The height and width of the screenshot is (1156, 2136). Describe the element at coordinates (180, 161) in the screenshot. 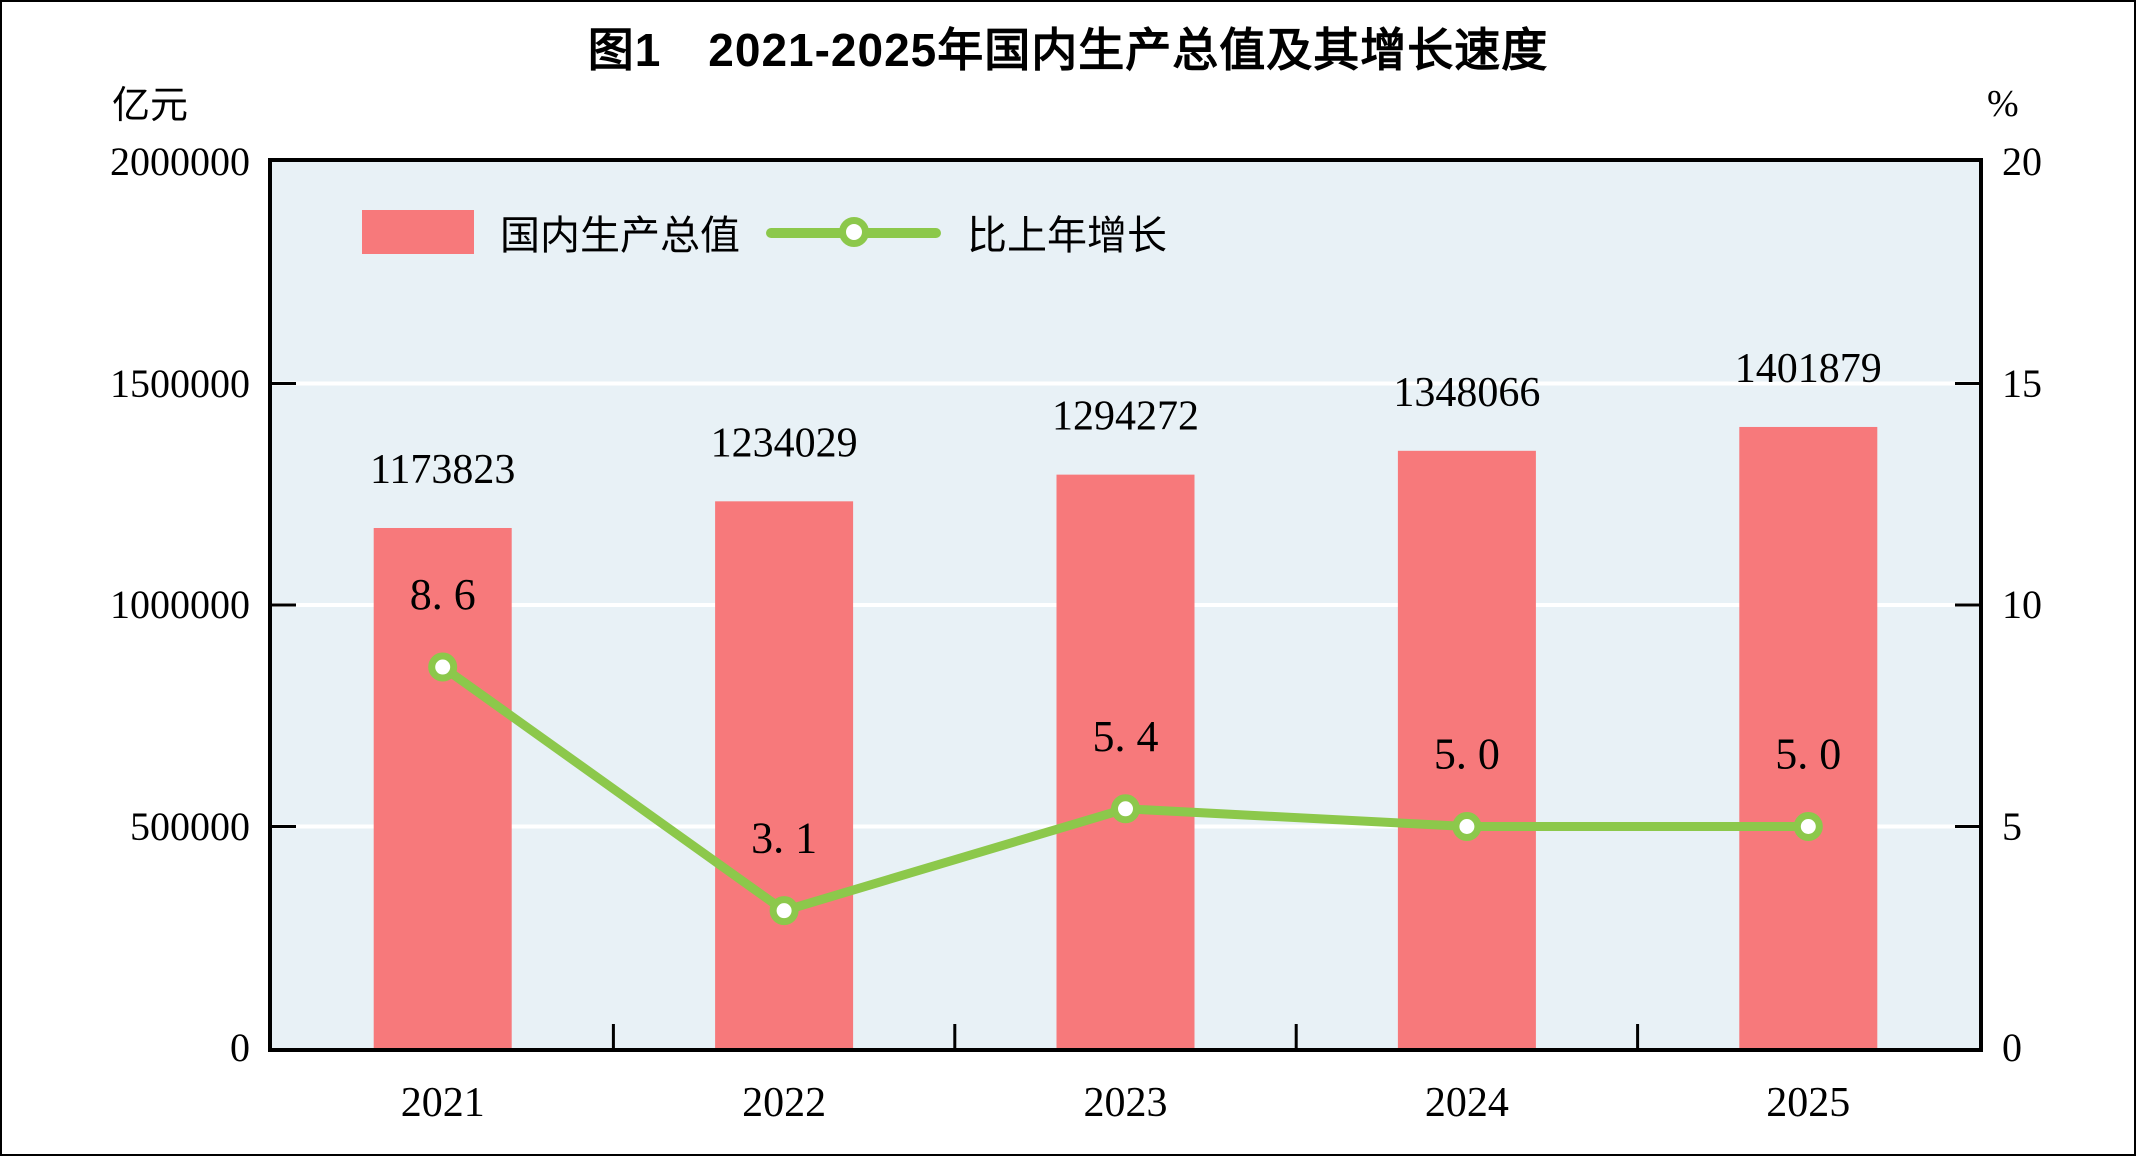

I see `y-axis-label-left: 2000000` at that location.